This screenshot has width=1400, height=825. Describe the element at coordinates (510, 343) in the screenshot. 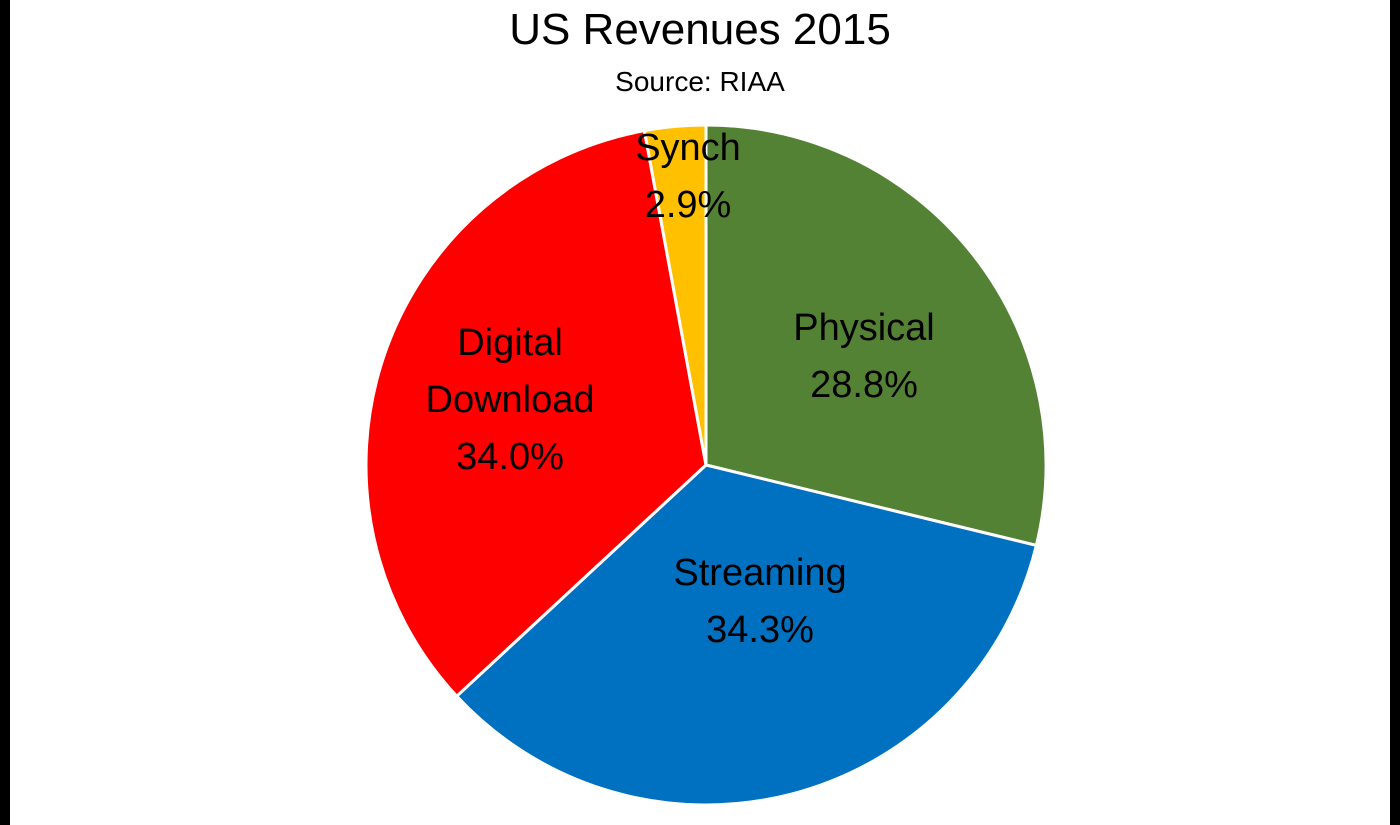

I see `slice-category-label-digital-download: Digital` at that location.